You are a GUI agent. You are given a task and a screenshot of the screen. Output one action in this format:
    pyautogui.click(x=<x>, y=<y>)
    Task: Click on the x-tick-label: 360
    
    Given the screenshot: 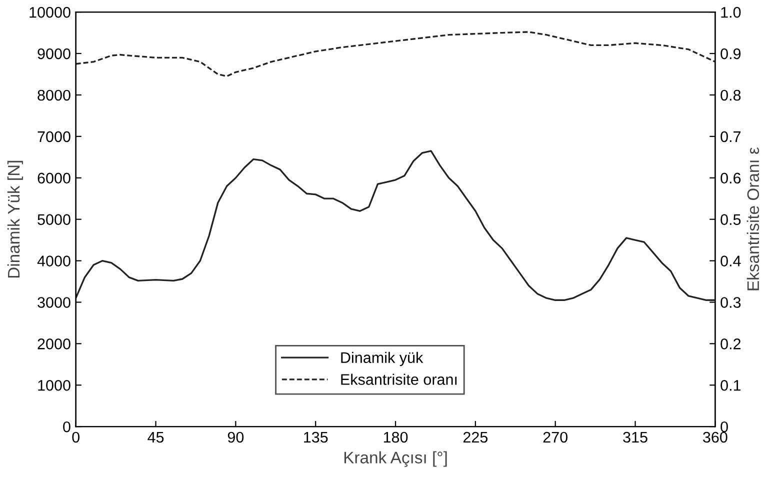 What is the action you would take?
    pyautogui.click(x=715, y=437)
    